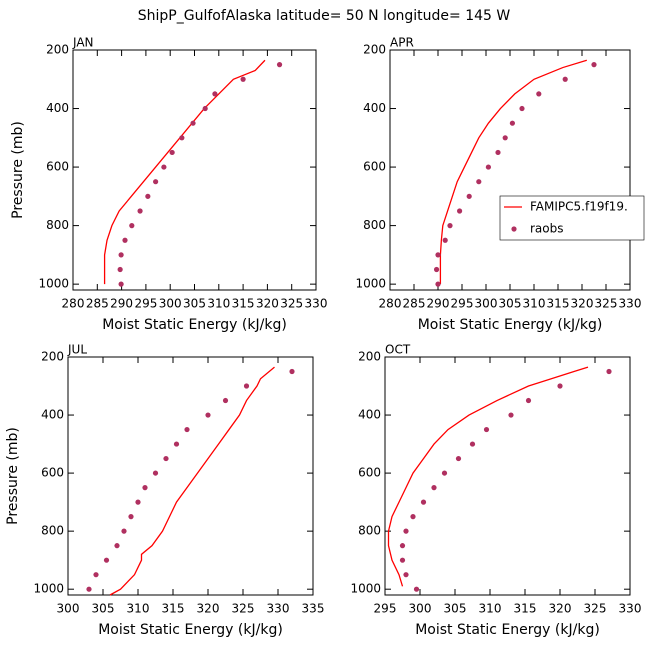  I want to click on x-tick-label: 335, so click(313, 609).